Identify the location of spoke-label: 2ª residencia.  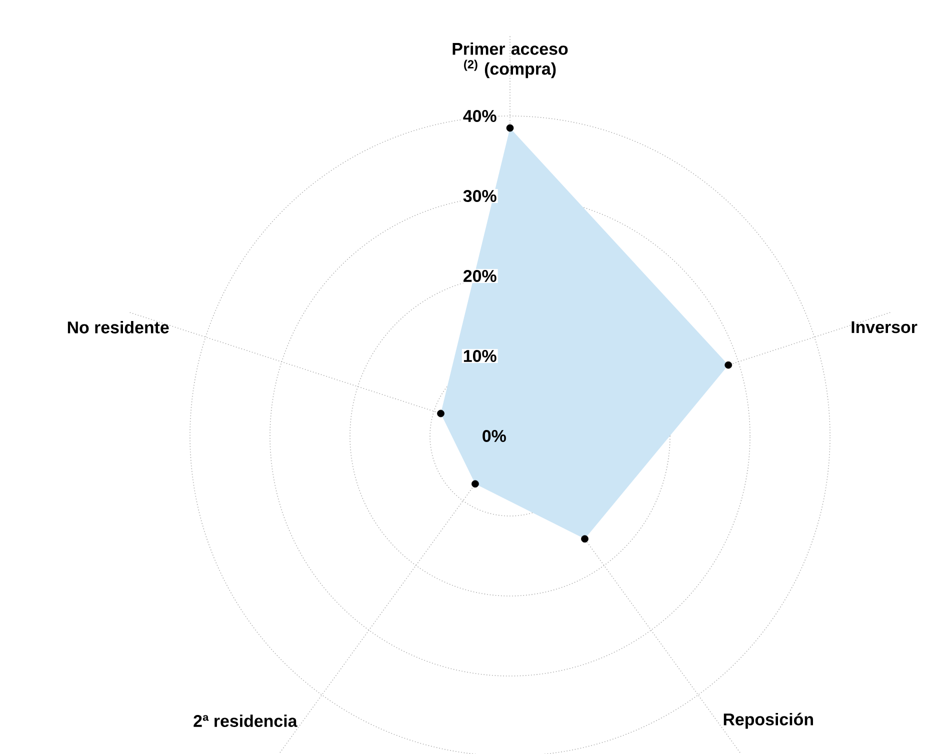
(246, 720).